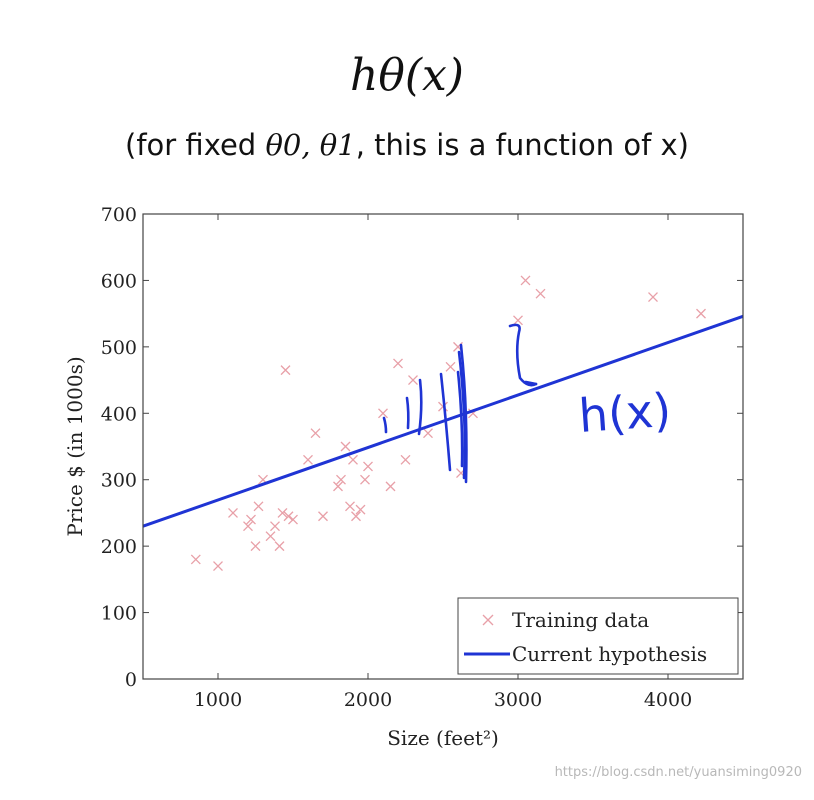 This screenshot has height=800, width=814. What do you see at coordinates (131, 680) in the screenshot?
I see `y-tick-label: 0` at bounding box center [131, 680].